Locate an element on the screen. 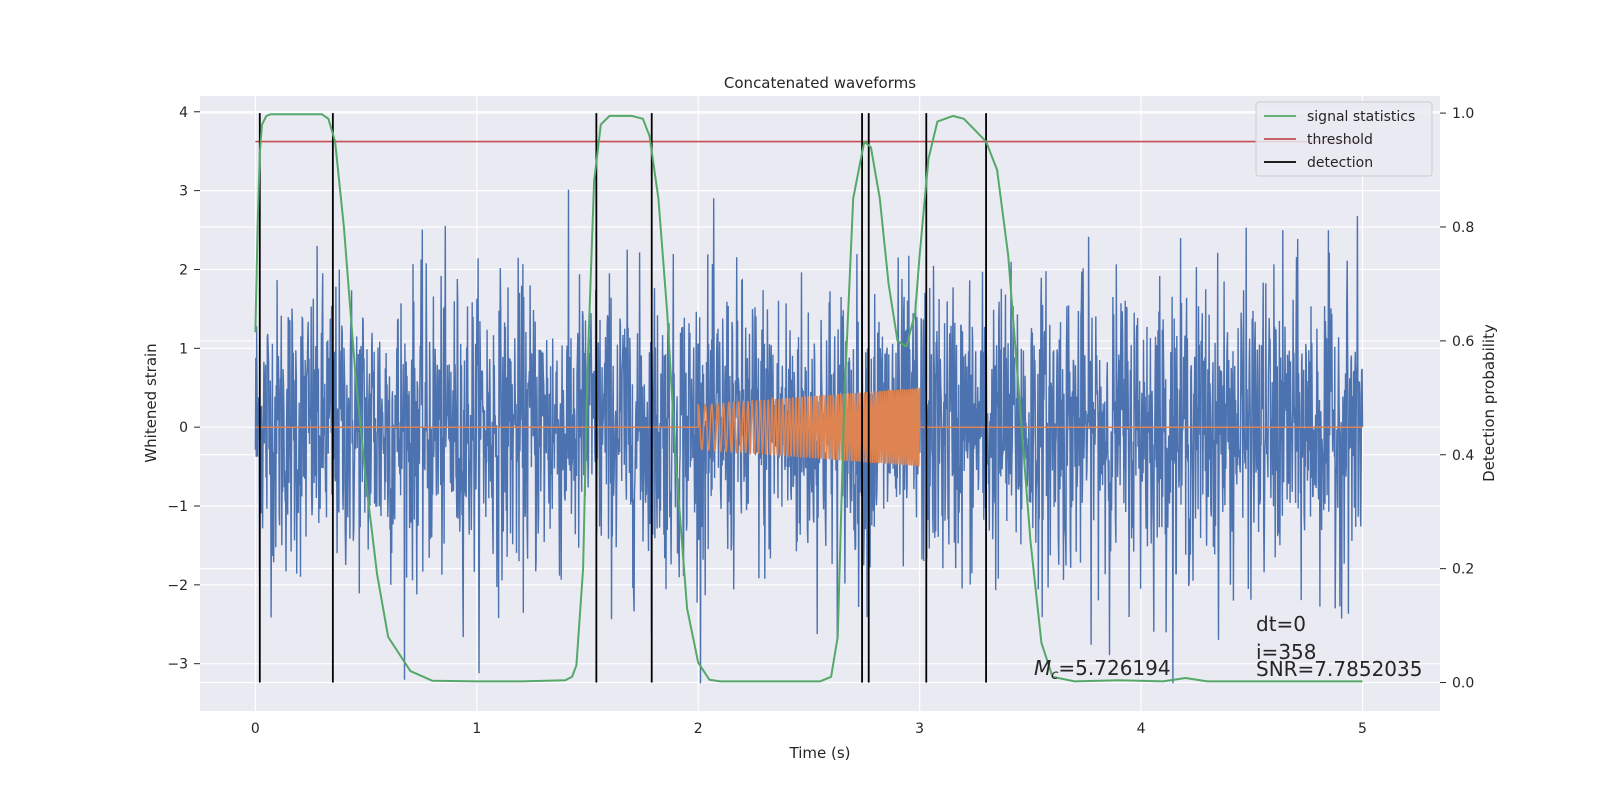  y2-tick-label-3: 0.6 is located at coordinates (1463, 342).